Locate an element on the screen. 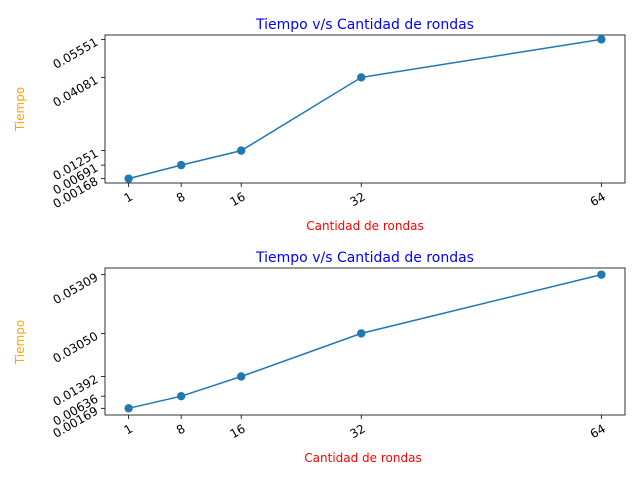  y-tick-label: 0.05309 is located at coordinates (76, 288).